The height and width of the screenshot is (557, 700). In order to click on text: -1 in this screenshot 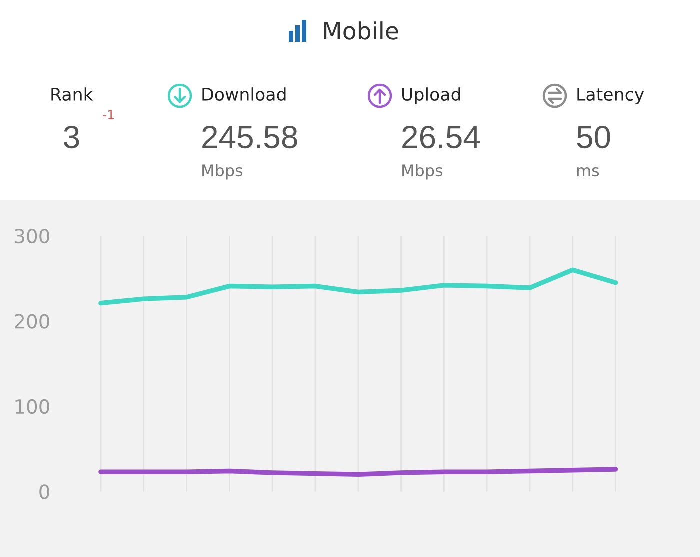, I will do `click(108, 115)`.